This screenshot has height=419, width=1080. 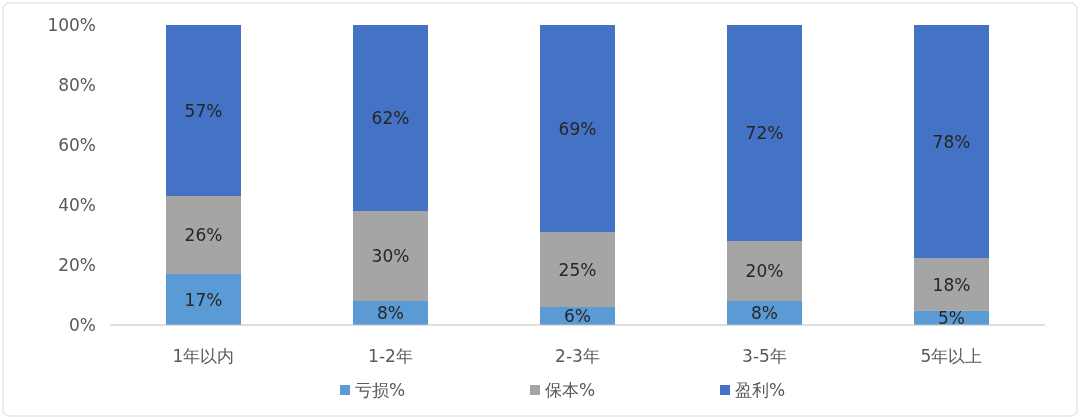 I want to click on data-label: 57%, so click(x=203, y=110).